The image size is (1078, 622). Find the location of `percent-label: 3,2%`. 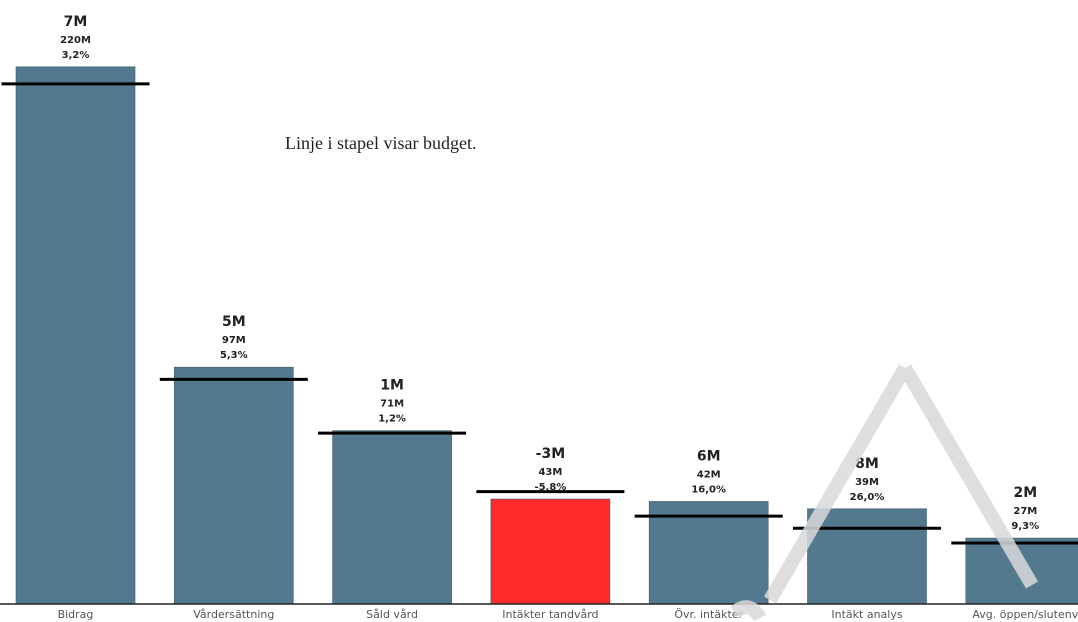

percent-label: 3,2% is located at coordinates (76, 55).